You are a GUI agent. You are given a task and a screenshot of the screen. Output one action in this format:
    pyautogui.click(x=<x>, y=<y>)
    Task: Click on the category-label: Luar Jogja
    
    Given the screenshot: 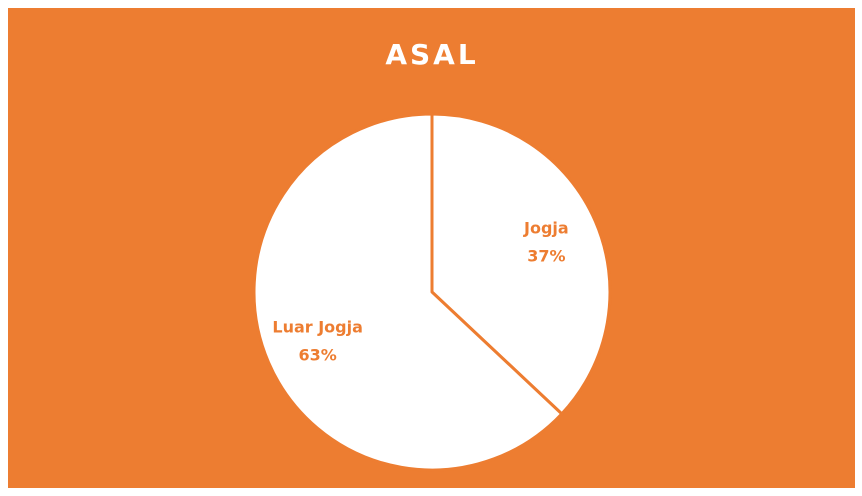 What is the action you would take?
    pyautogui.click(x=317, y=326)
    